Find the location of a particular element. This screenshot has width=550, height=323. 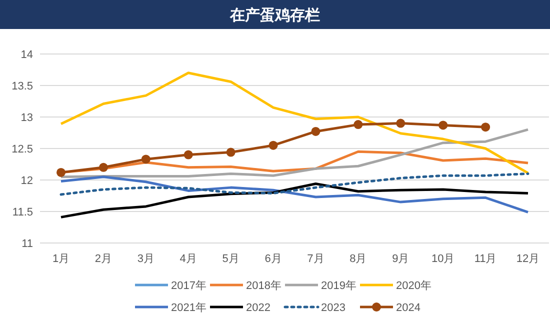

legend-label: 2017年 is located at coordinates (188, 286).